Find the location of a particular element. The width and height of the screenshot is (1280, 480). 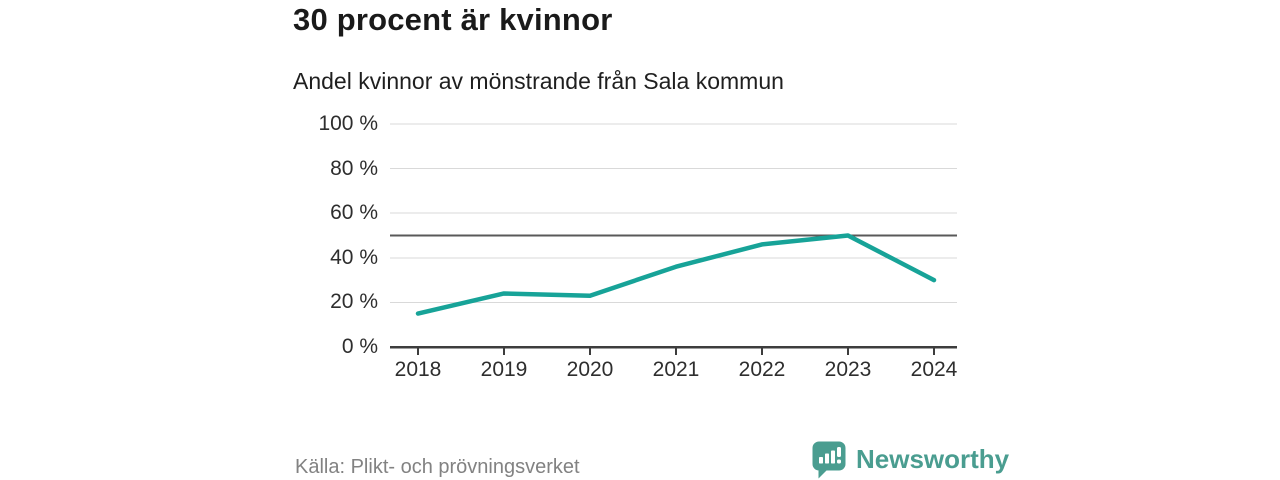

x-axis-label: 2023 is located at coordinates (848, 369).